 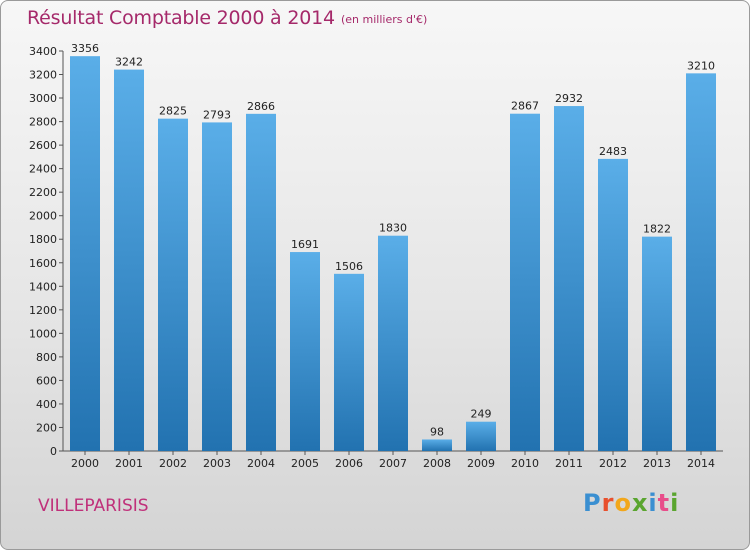 What do you see at coordinates (43, 51) in the screenshot?
I see `y-tick-label: 3400` at bounding box center [43, 51].